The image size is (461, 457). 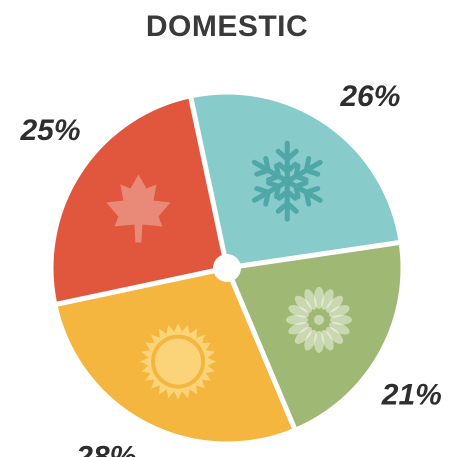 I want to click on sun-icon, so click(x=178, y=361).